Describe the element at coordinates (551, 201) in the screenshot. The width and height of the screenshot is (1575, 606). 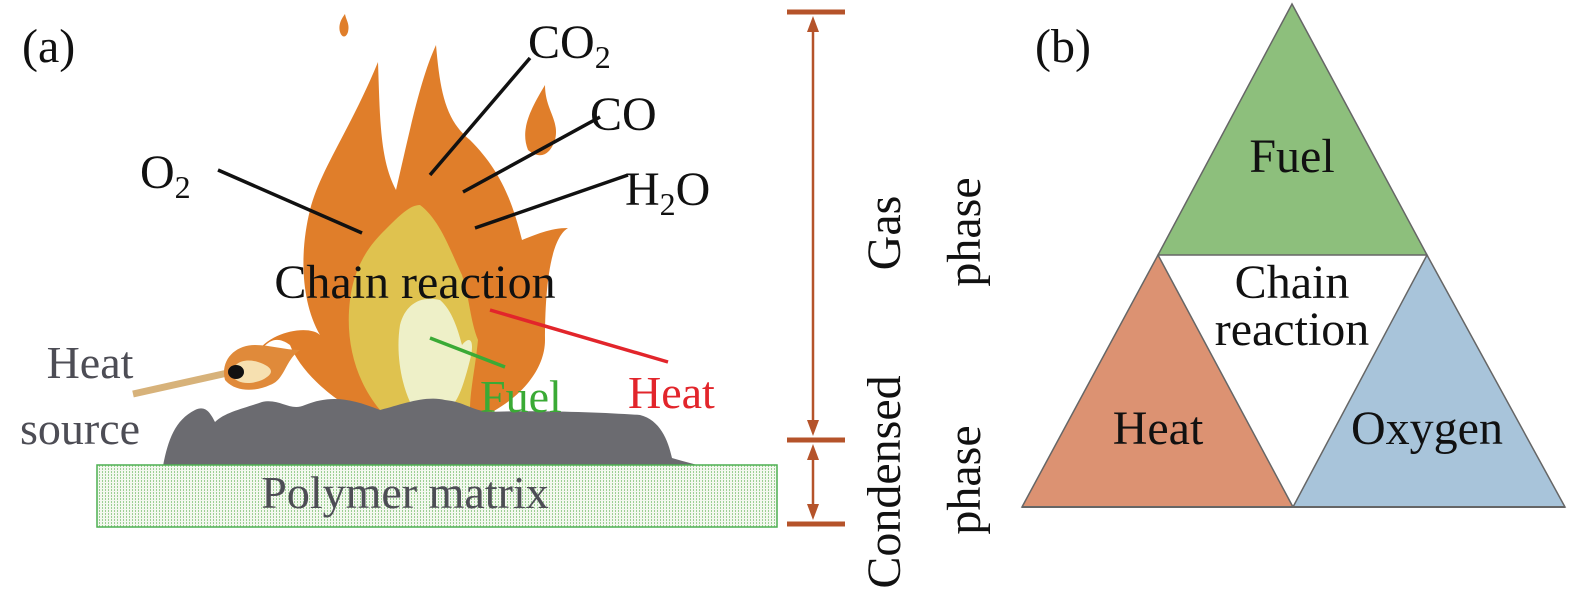
I see `h2o-leader-line` at that location.